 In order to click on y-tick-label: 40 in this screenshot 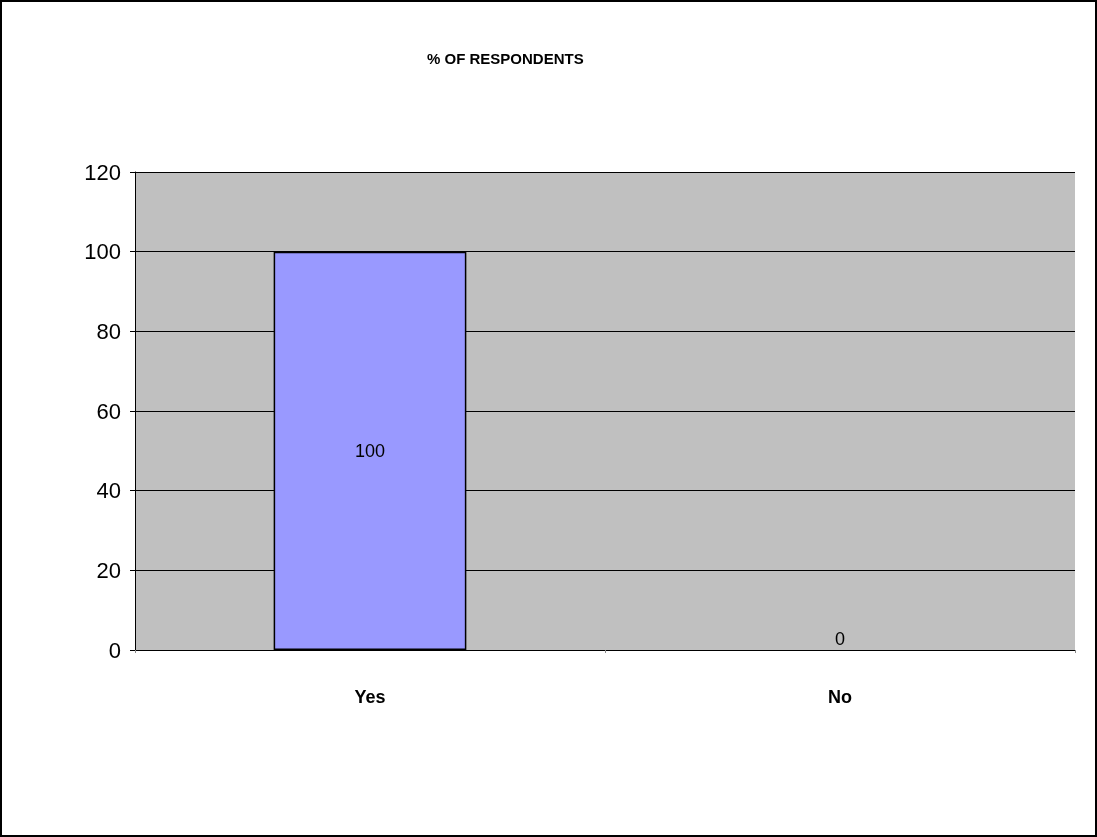, I will do `click(108, 491)`.